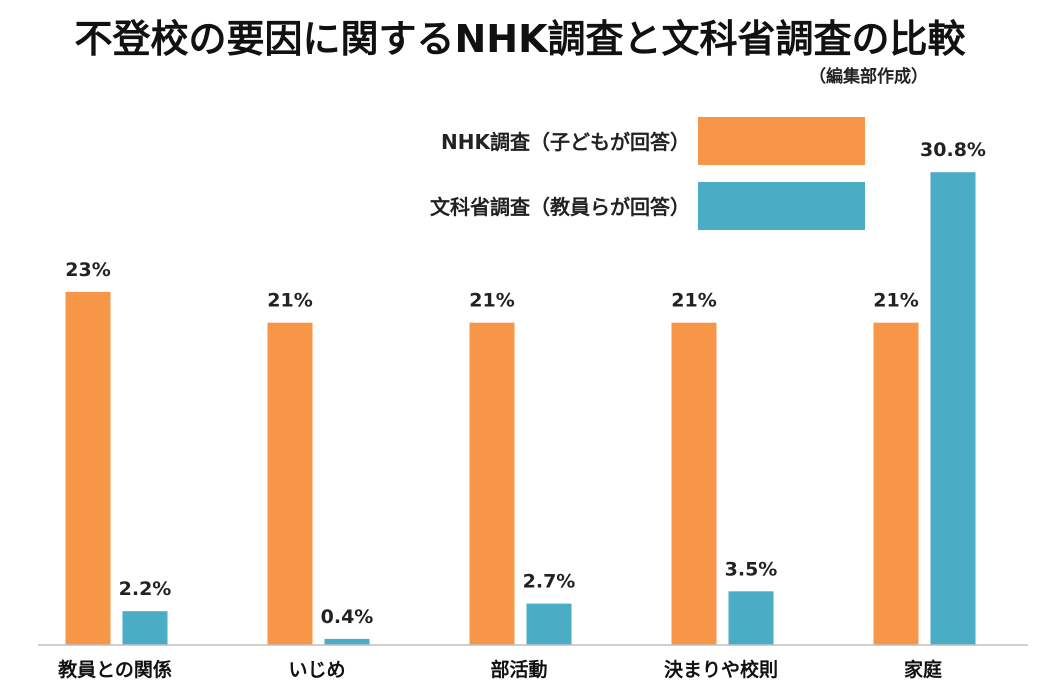 This screenshot has height=699, width=1040. What do you see at coordinates (145, 589) in the screenshot?
I see `data-label-mext-0: 2.2%` at bounding box center [145, 589].